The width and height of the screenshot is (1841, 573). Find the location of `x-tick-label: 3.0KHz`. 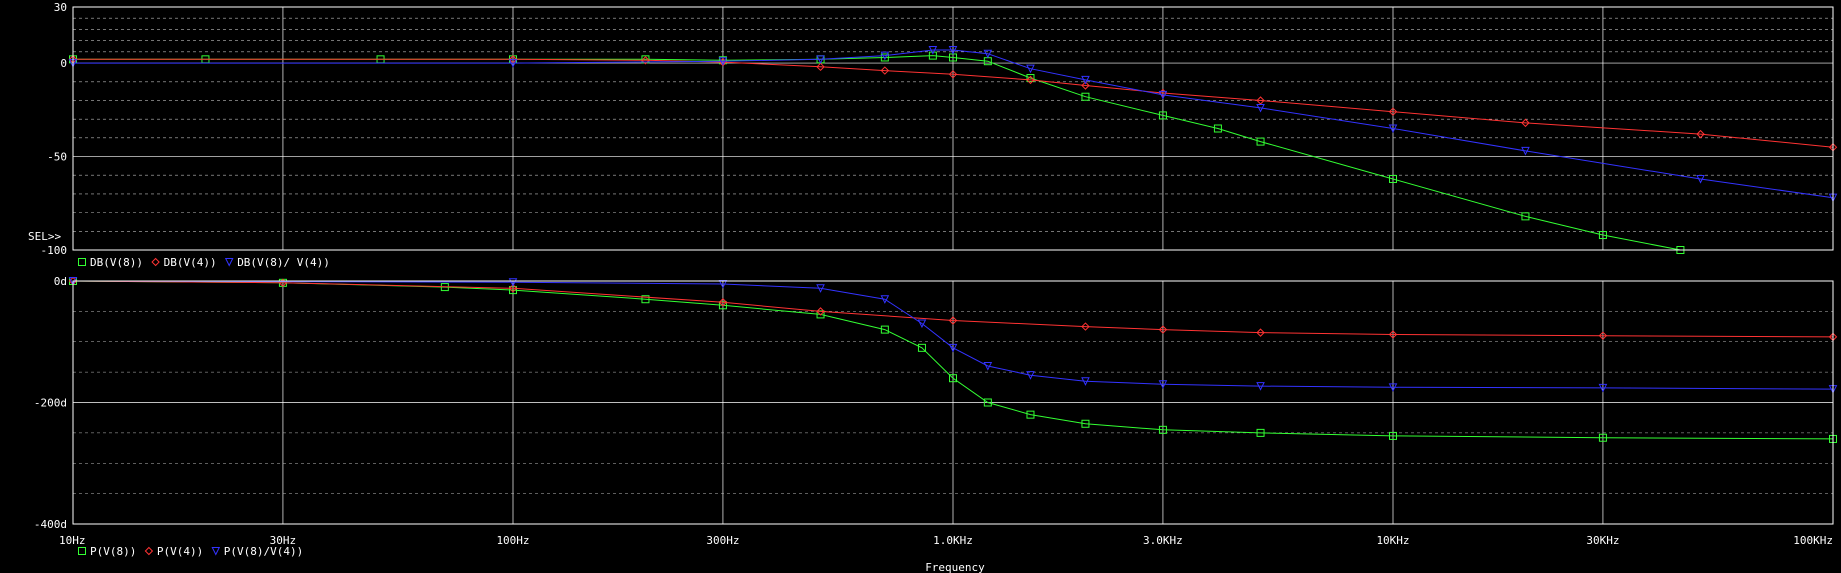

x-tick-label: 3.0KHz is located at coordinates (1163, 540).